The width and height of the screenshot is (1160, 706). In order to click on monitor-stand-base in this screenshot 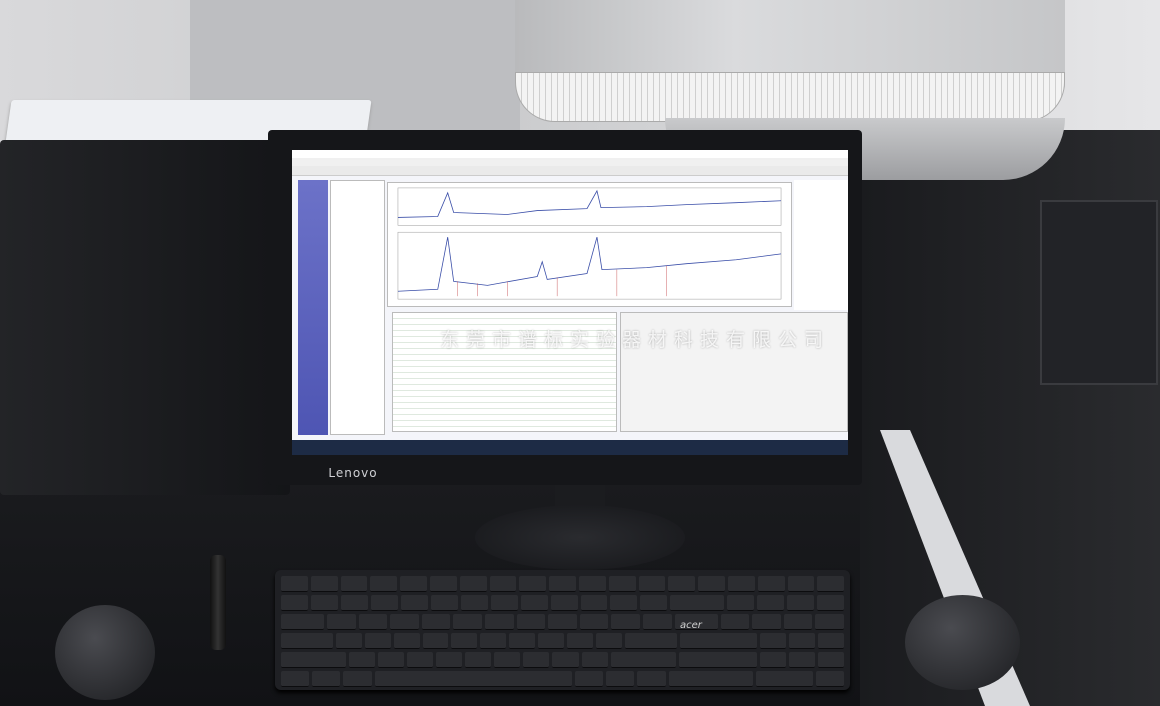, I will do `click(580, 537)`.